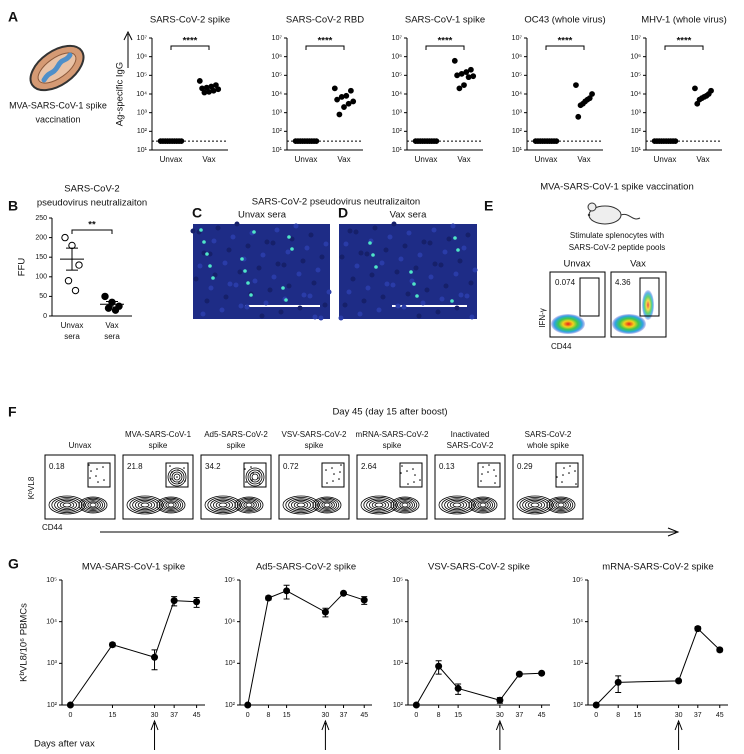 Image resolution: width=744 pixels, height=754 pixels. What do you see at coordinates (142, 113) in the screenshot?
I see `y-tick-label: 10³` at bounding box center [142, 113].